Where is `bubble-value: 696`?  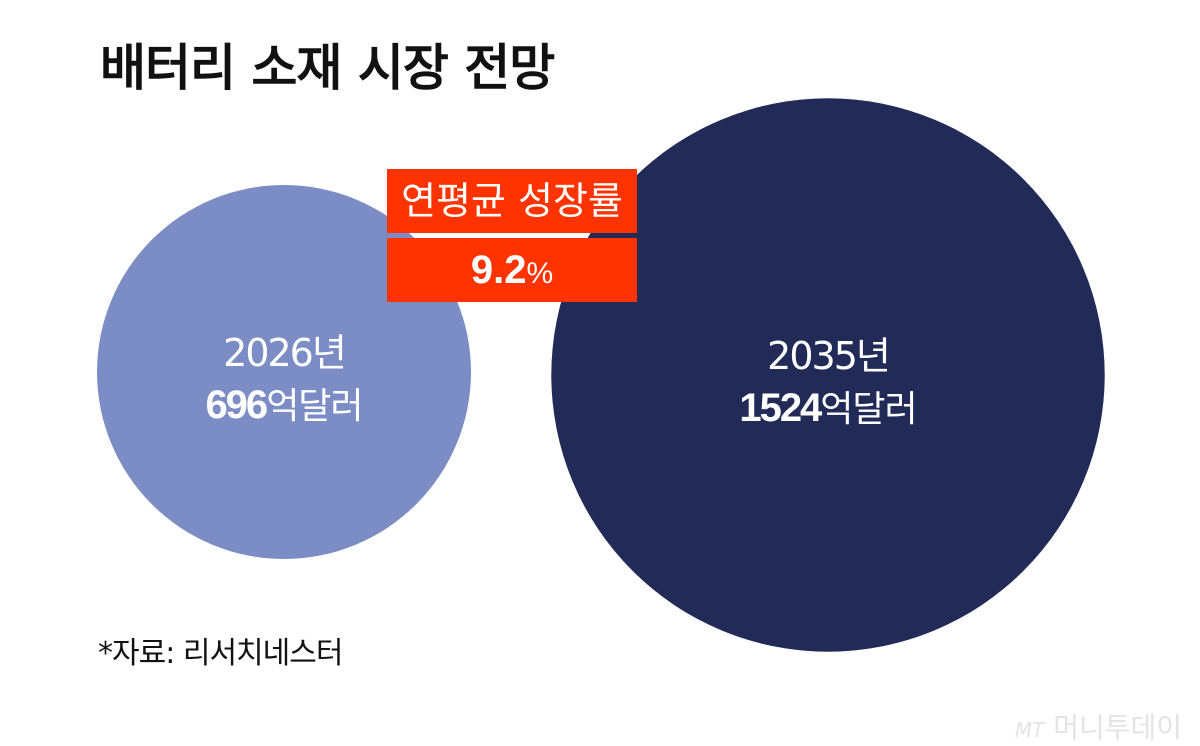
bubble-value: 696 is located at coordinates (236, 405).